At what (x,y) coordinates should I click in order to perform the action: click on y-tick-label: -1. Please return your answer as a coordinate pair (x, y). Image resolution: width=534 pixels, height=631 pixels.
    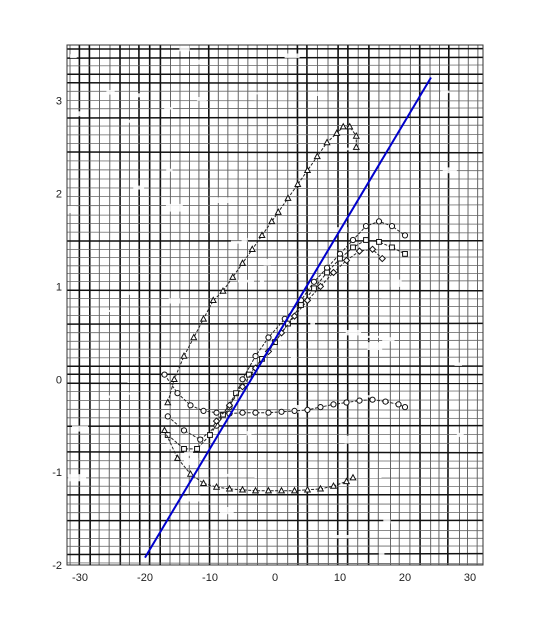
    Looking at the image, I should click on (57, 473).